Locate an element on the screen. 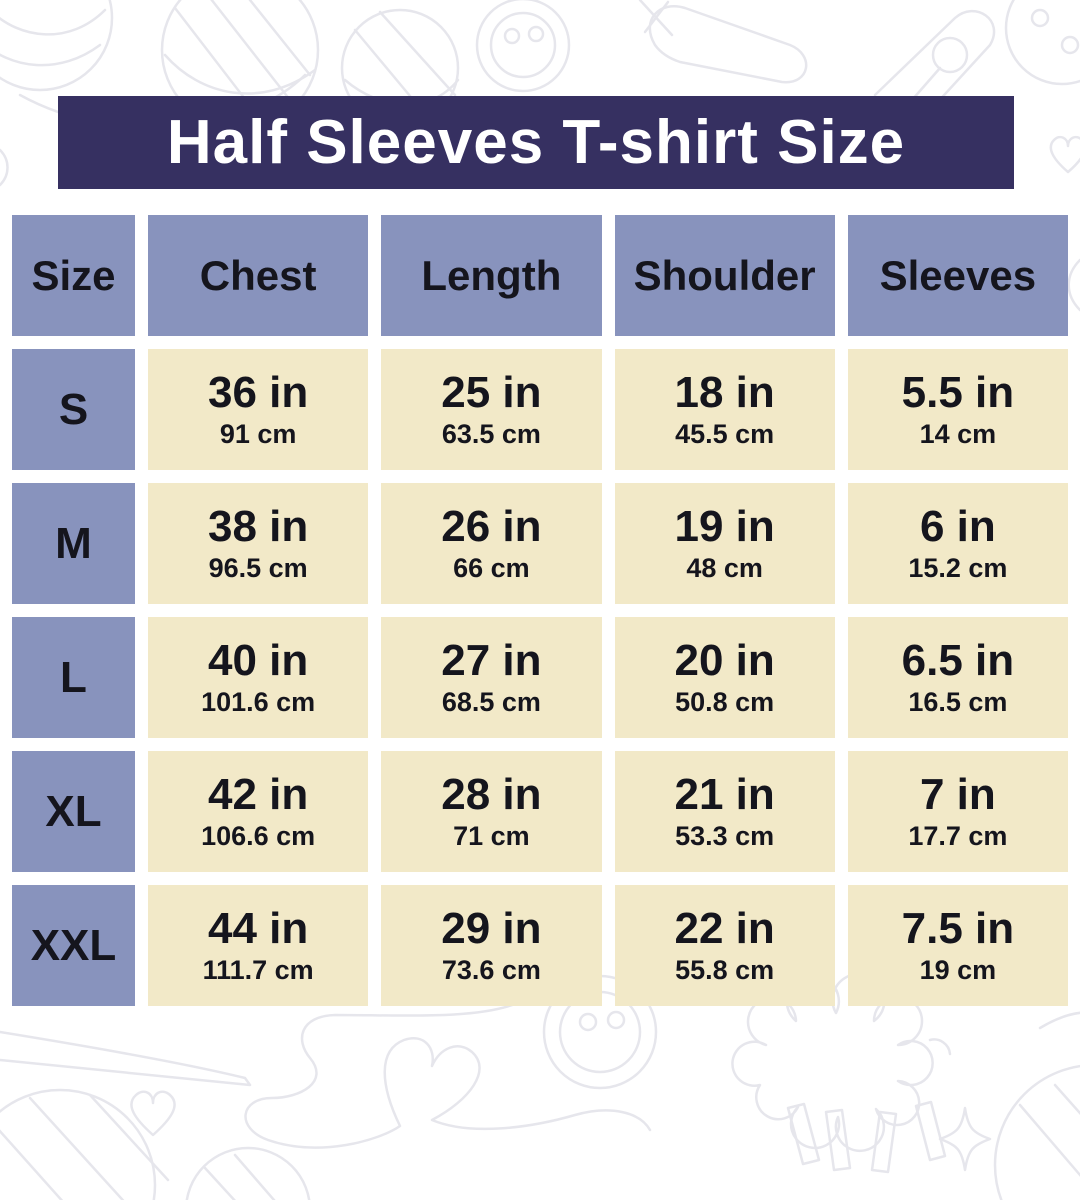 This screenshot has height=1200, width=1080. measurement-cell-shoulder-m: 19 in 48 cm is located at coordinates (724, 543).